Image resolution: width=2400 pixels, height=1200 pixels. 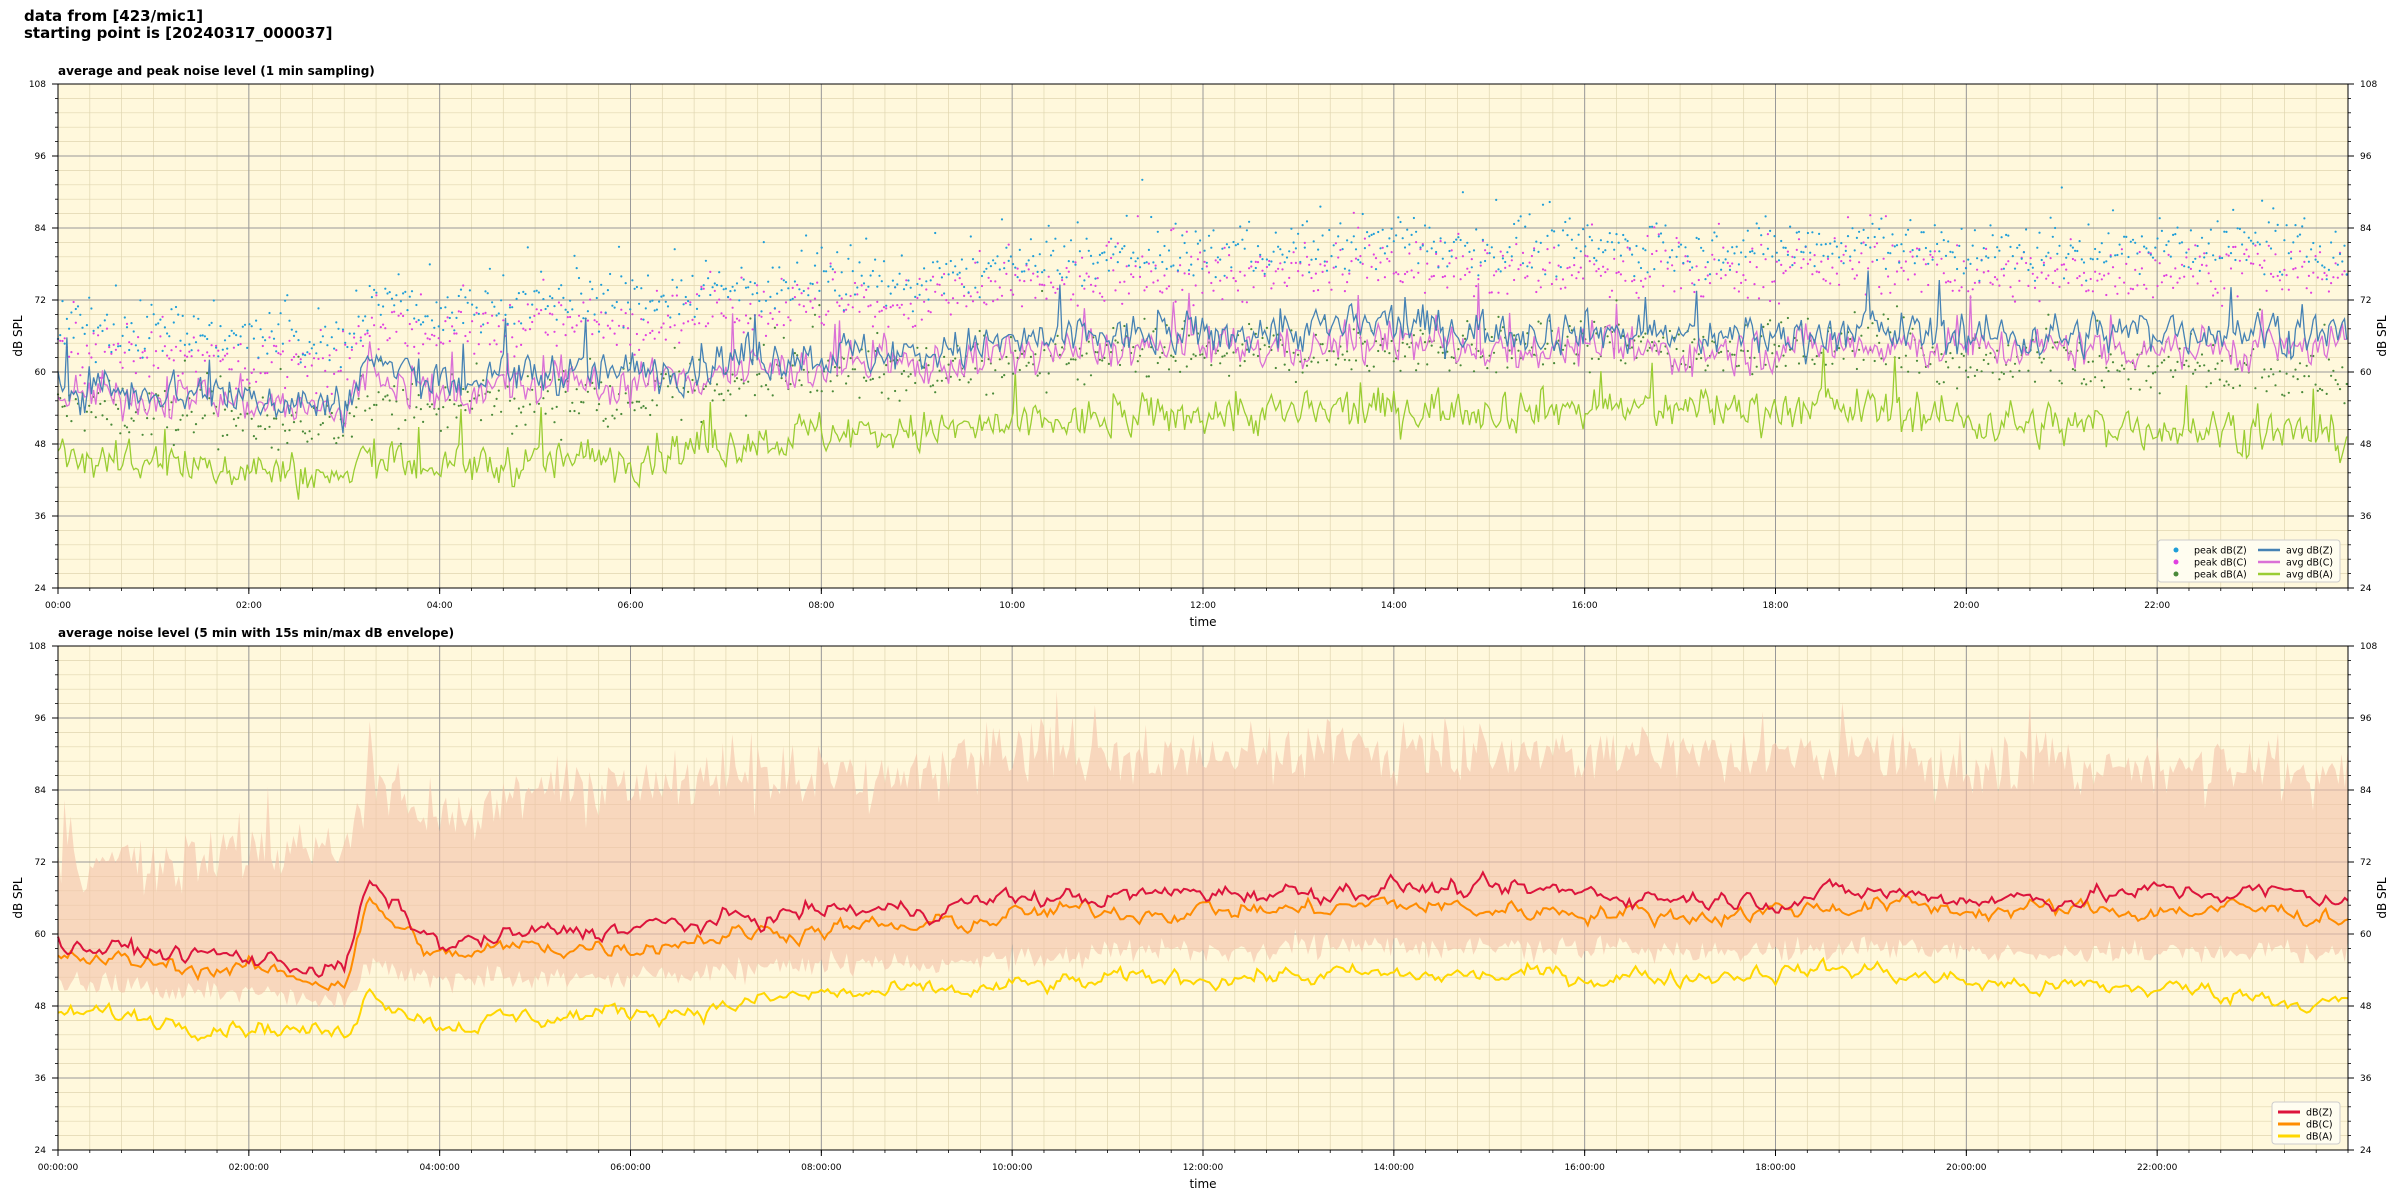 What do you see at coordinates (41, 791) in the screenshot?
I see `y-tick-label-left: 84` at bounding box center [41, 791].